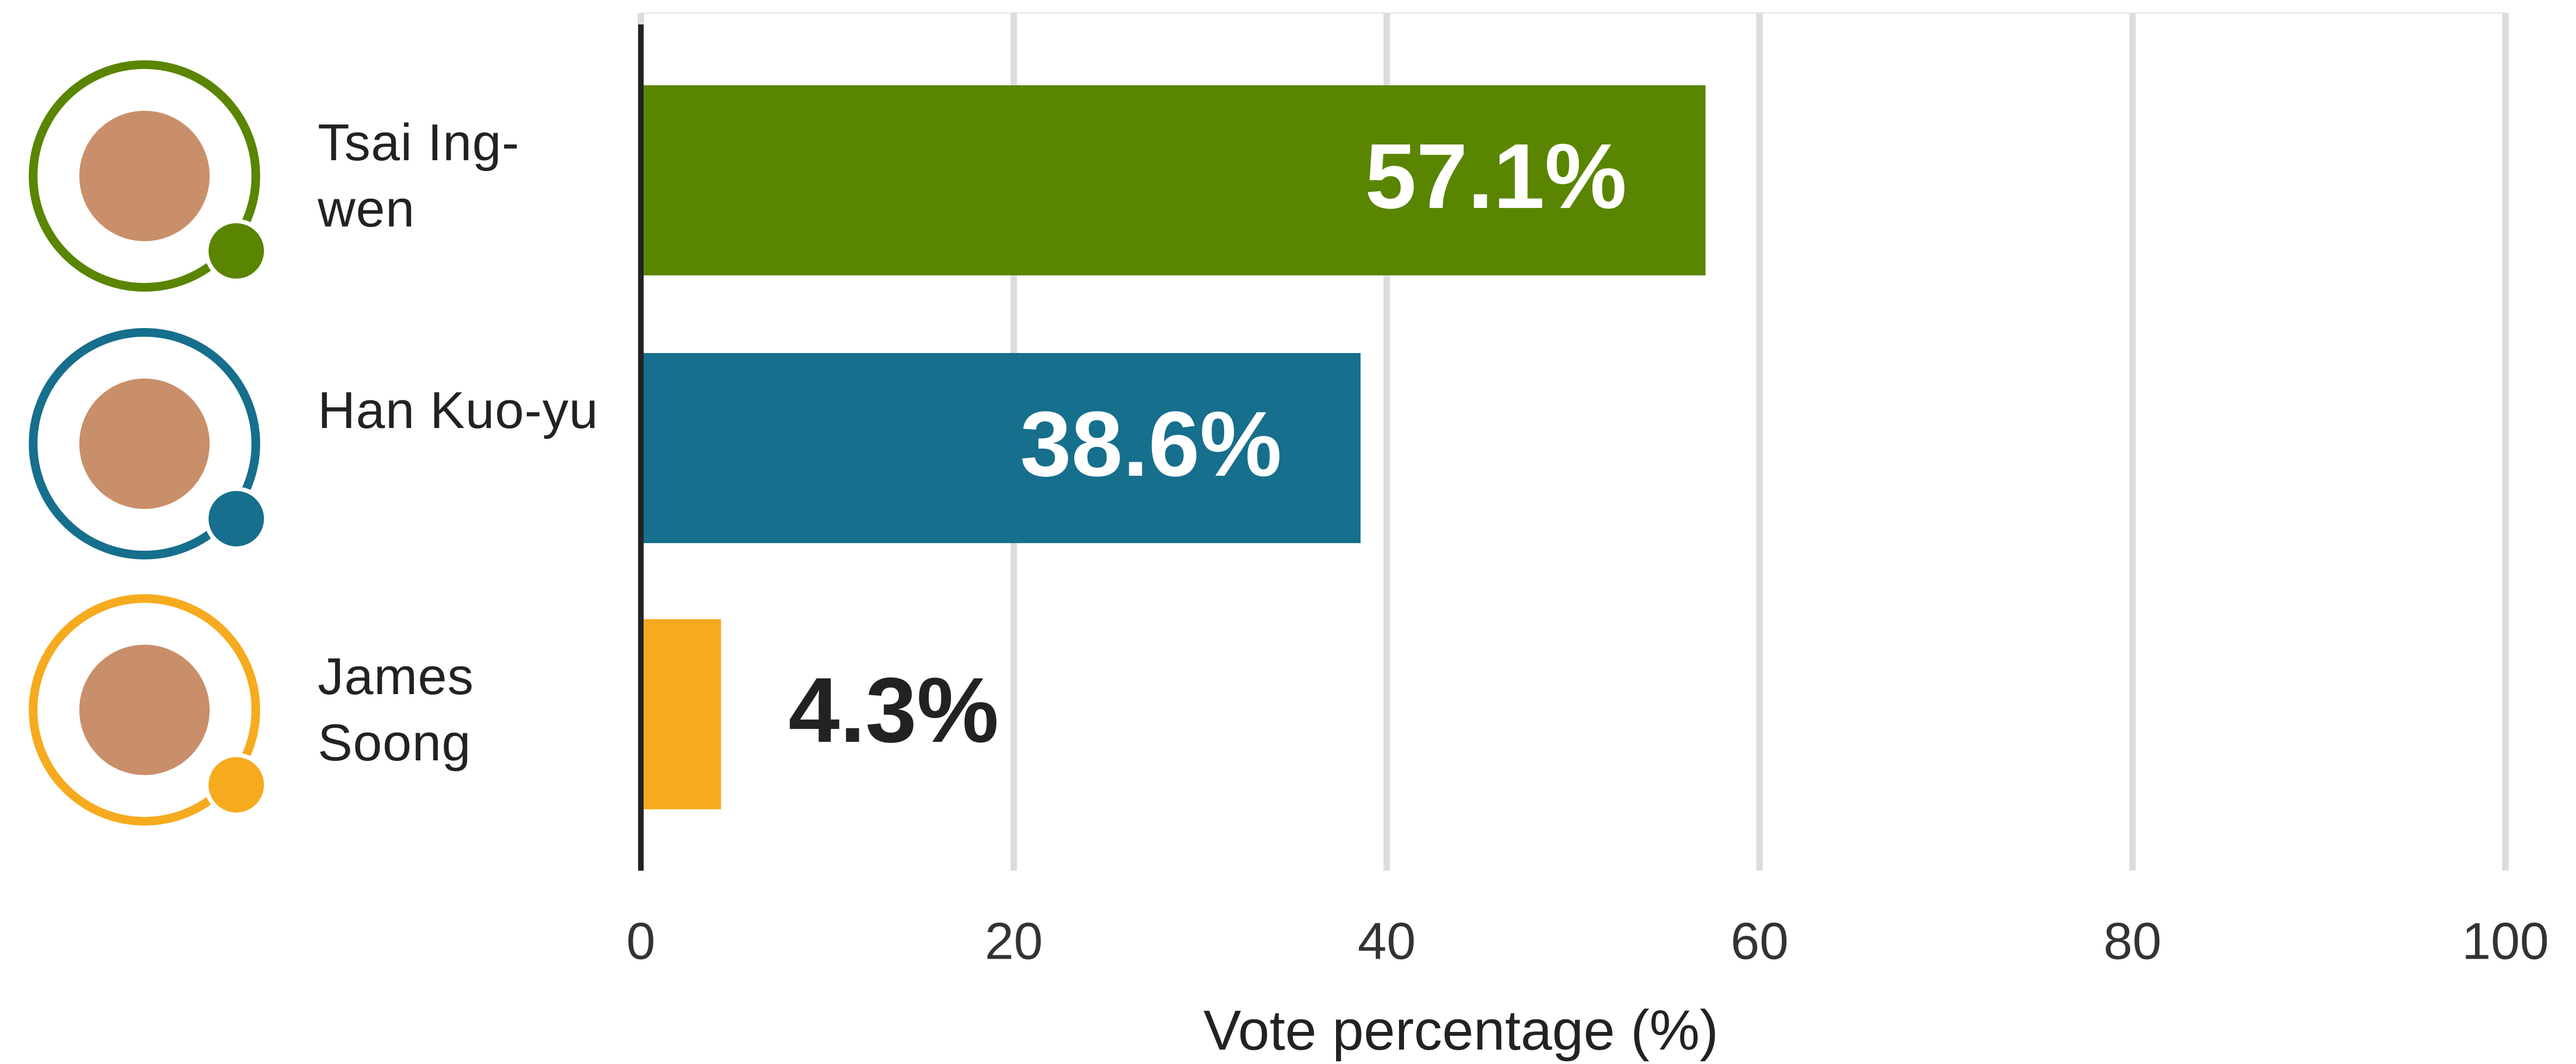  What do you see at coordinates (1151, 444) in the screenshot?
I see `value-label: 38.6%` at bounding box center [1151, 444].